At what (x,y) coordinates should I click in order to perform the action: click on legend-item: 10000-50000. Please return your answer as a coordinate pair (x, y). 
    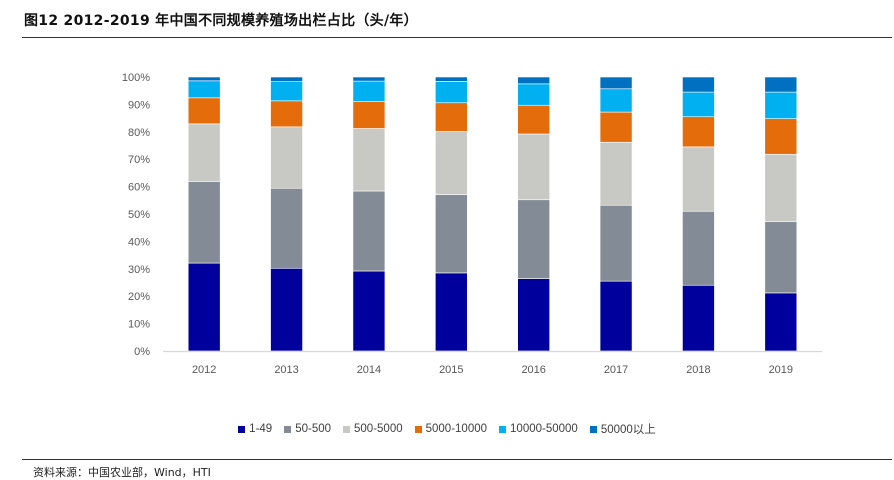
    Looking at the image, I should click on (538, 429).